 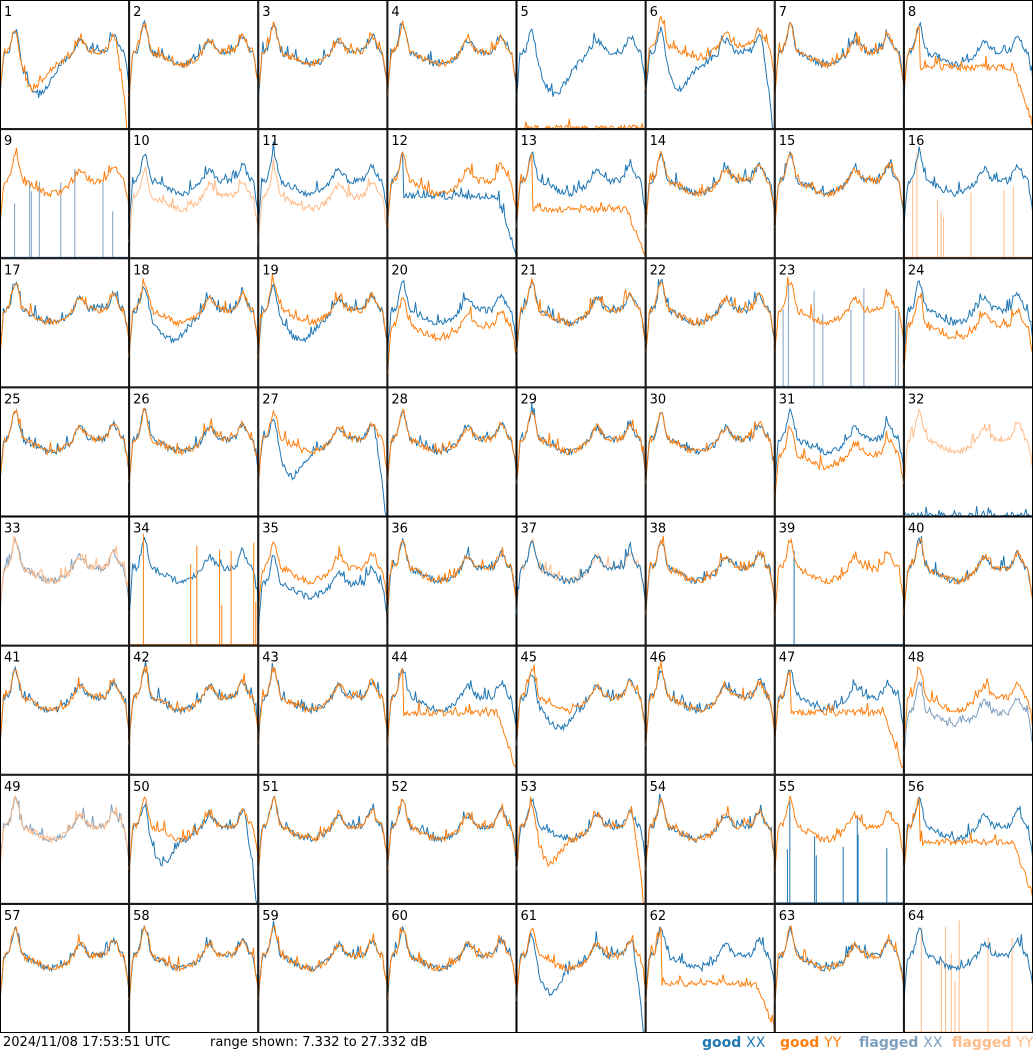 I want to click on panel-number: 30, so click(x=658, y=399).